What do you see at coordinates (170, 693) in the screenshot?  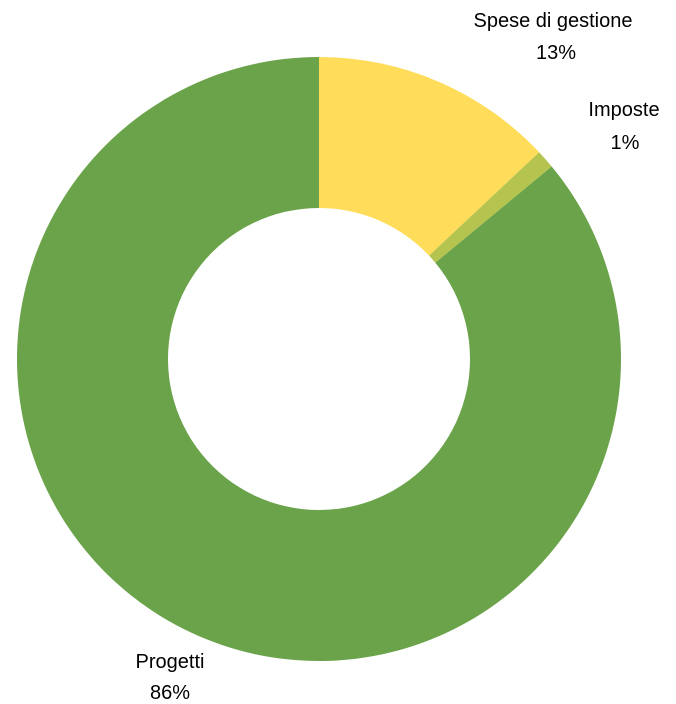 I see `label-progetti-value: 86%` at bounding box center [170, 693].